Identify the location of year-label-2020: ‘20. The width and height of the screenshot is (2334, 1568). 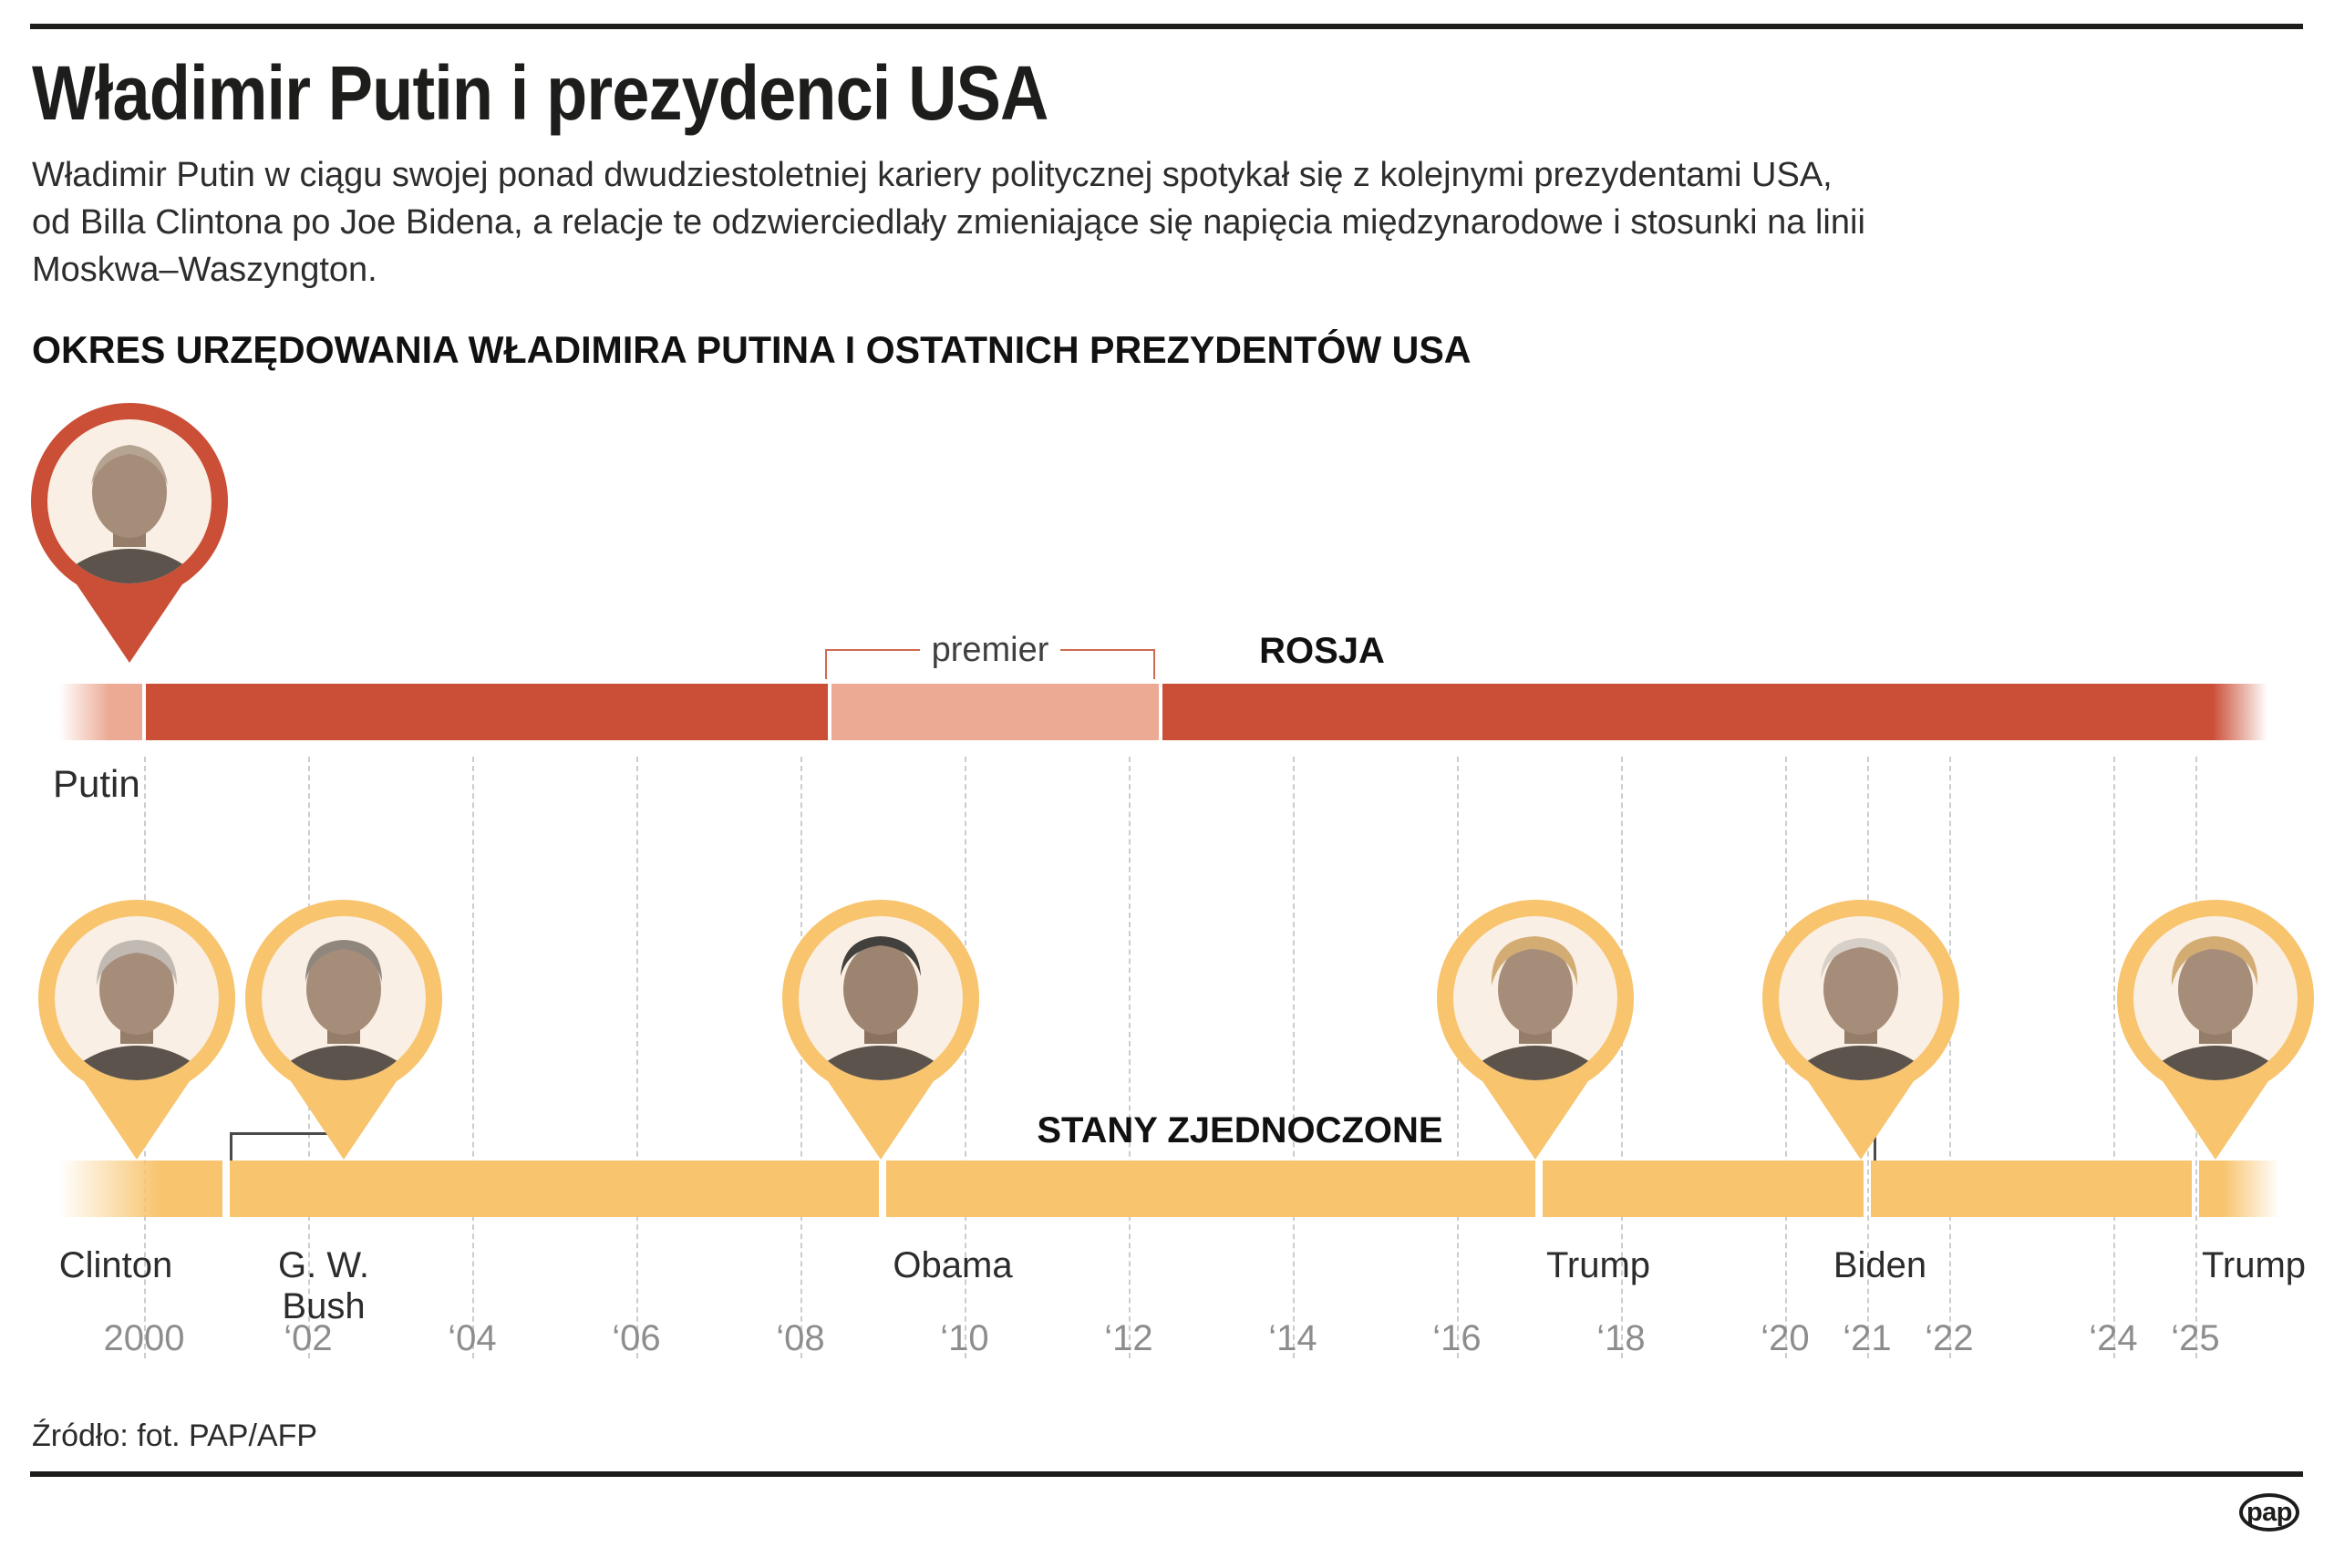
(1785, 1338).